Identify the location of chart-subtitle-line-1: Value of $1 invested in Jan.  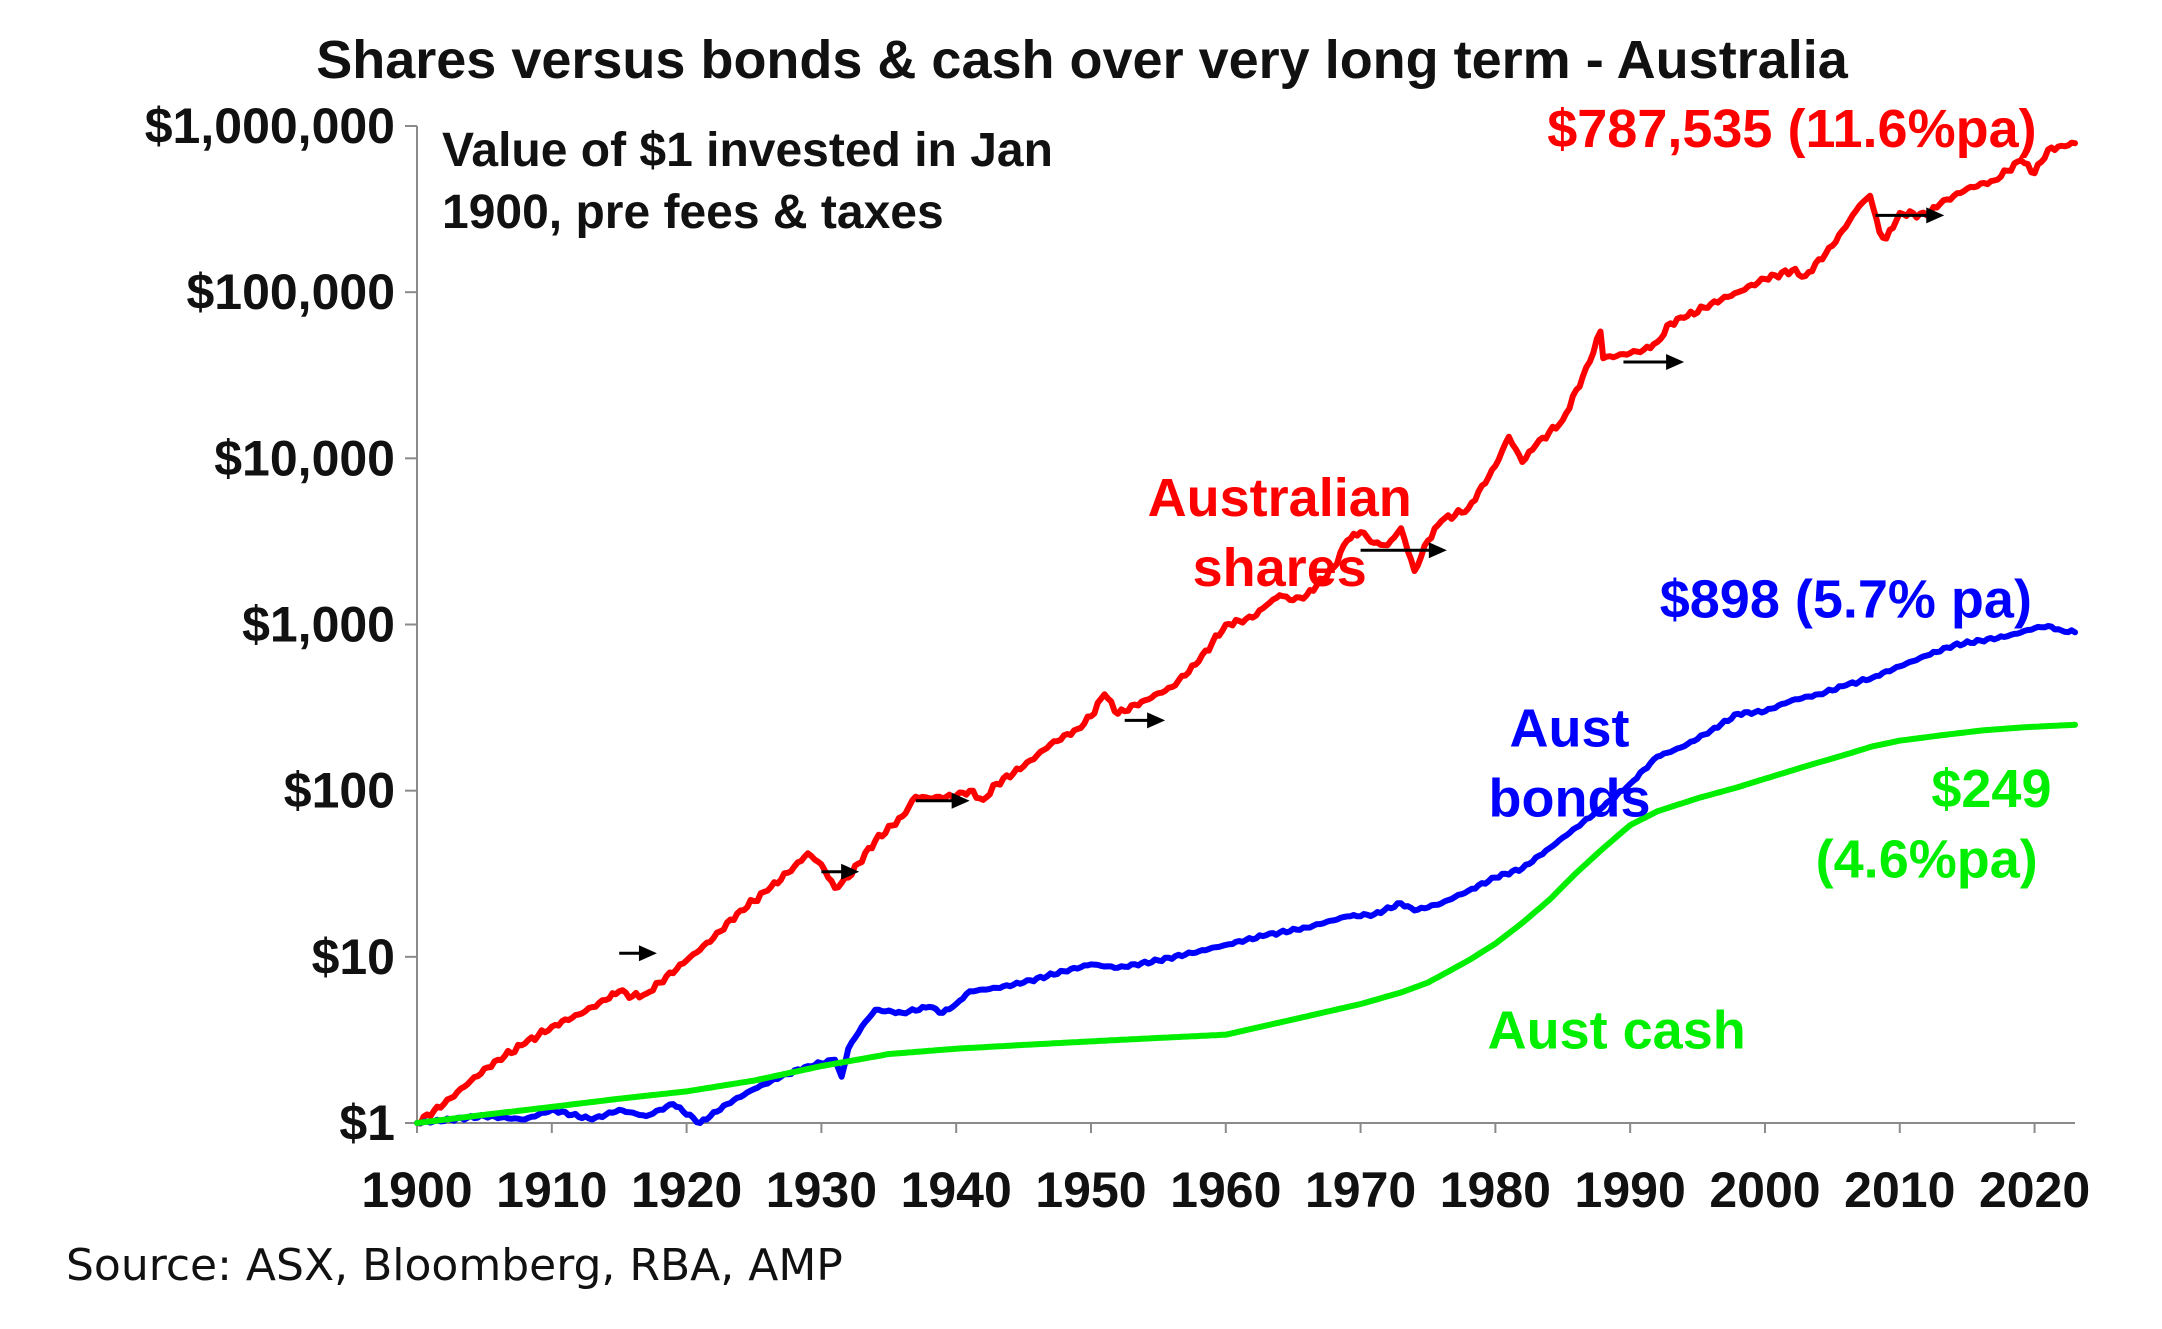
(747, 150).